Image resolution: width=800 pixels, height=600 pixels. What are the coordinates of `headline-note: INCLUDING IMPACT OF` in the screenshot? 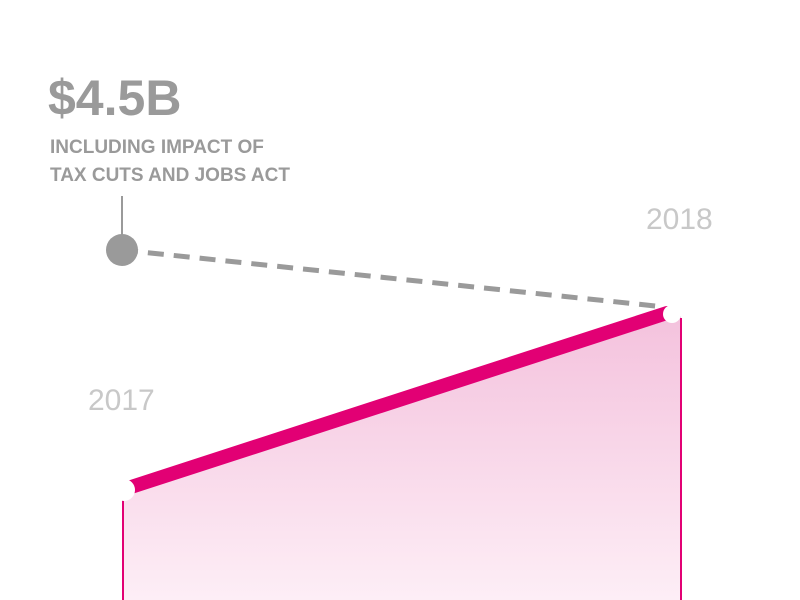 It's located at (157, 147).